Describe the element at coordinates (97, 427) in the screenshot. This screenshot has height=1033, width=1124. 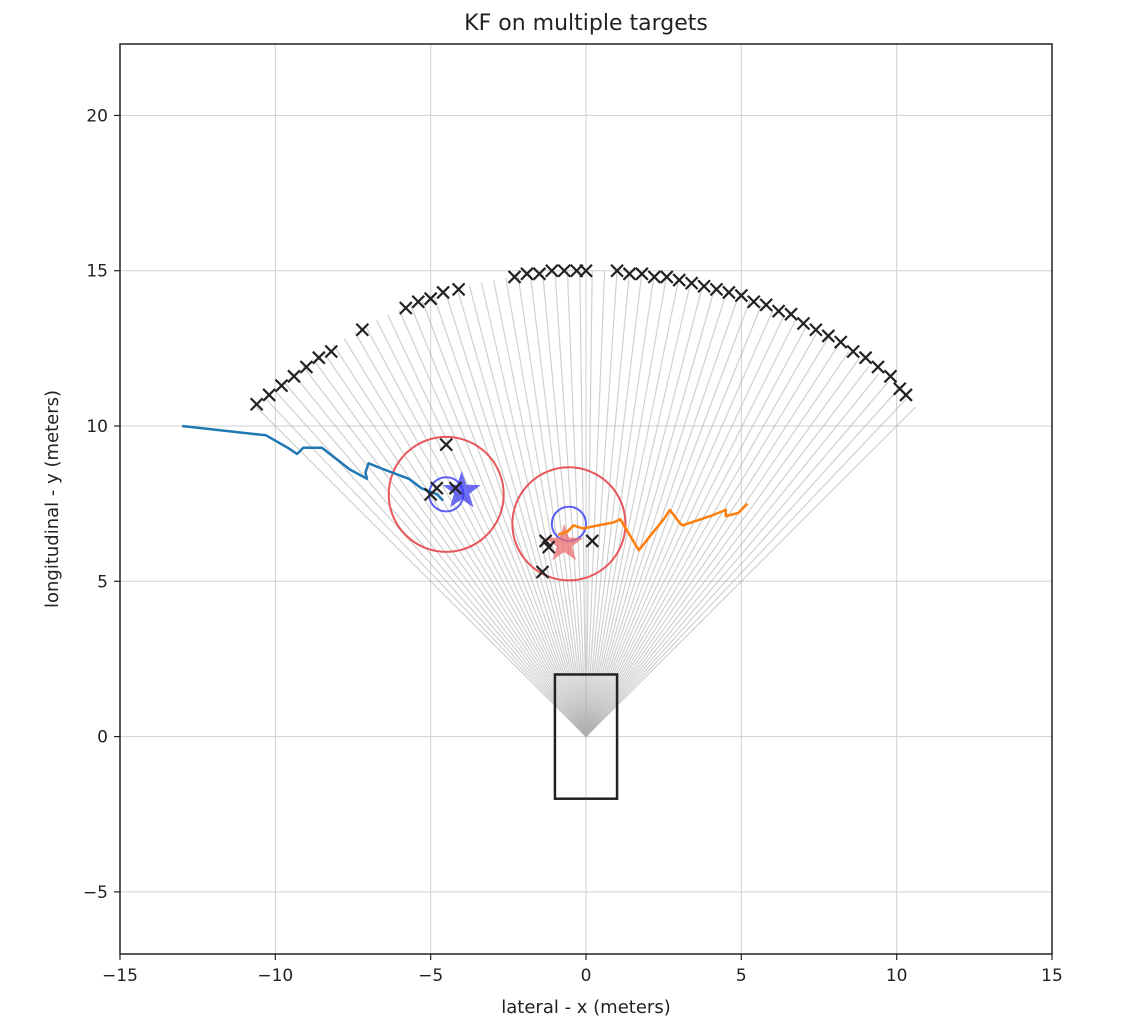
I see `y-tick-label: 10` at that location.